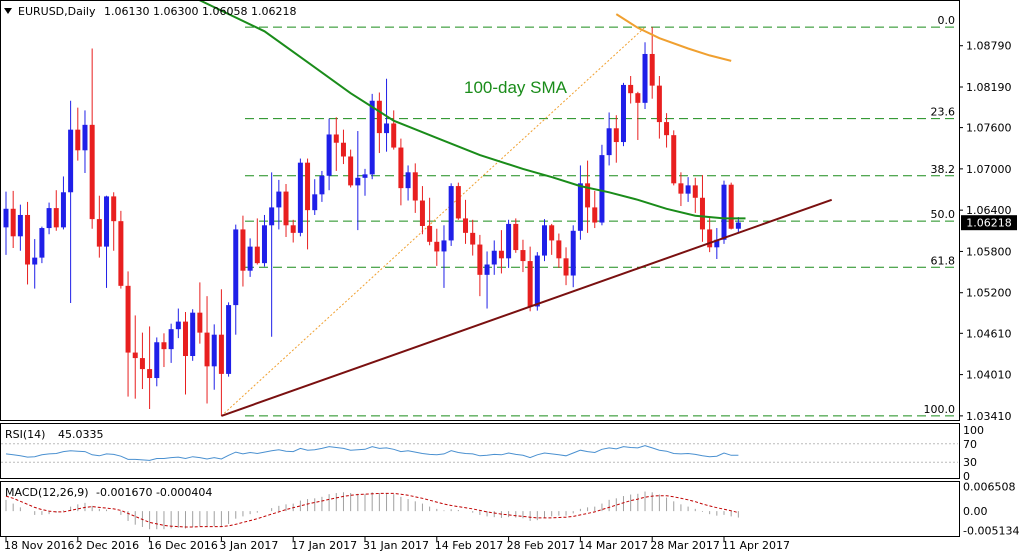 This screenshot has width=1020, height=556. Describe the element at coordinates (25, 434) in the screenshot. I see `rsi-label: RSI(14)` at that location.